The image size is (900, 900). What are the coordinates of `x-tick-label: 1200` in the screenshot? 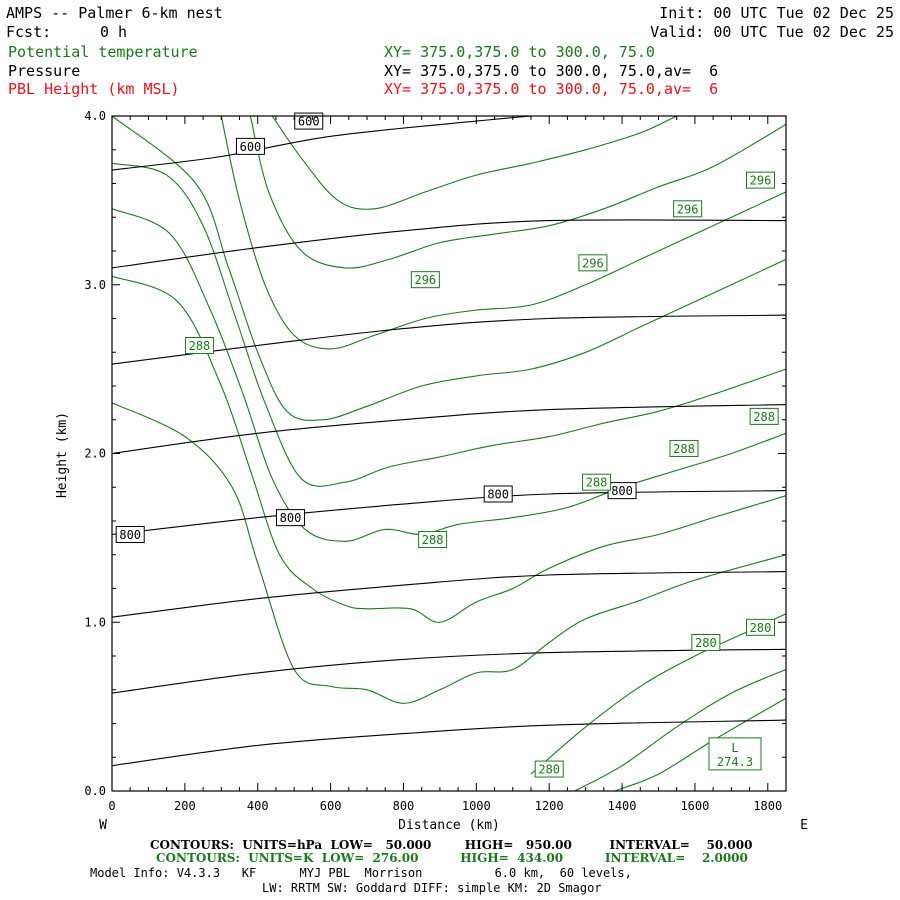 It's located at (549, 806).